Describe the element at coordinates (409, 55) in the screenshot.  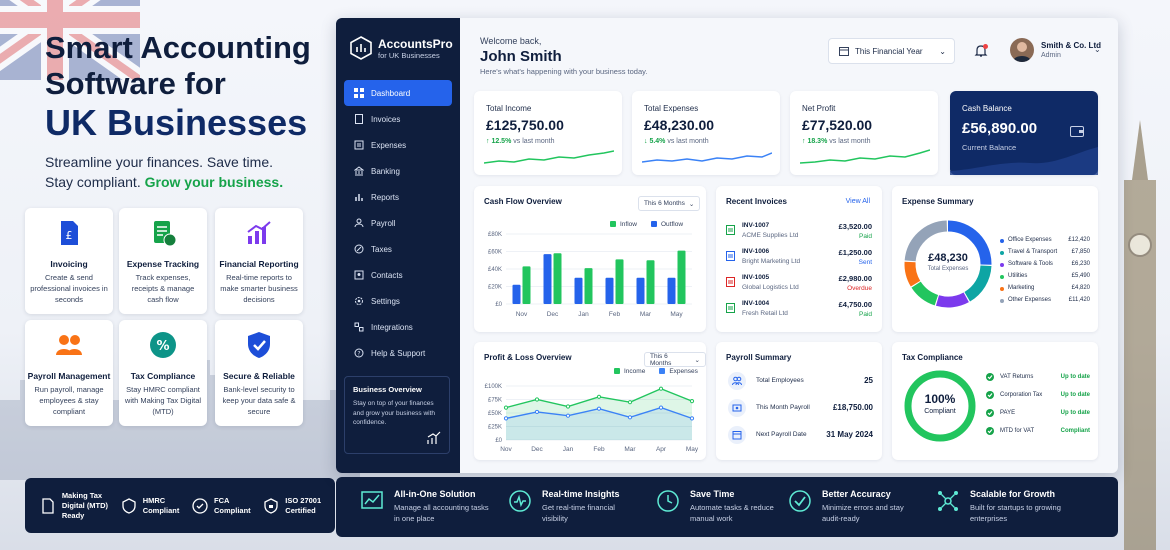
I see `brand-sub: for UK Businesses` at that location.